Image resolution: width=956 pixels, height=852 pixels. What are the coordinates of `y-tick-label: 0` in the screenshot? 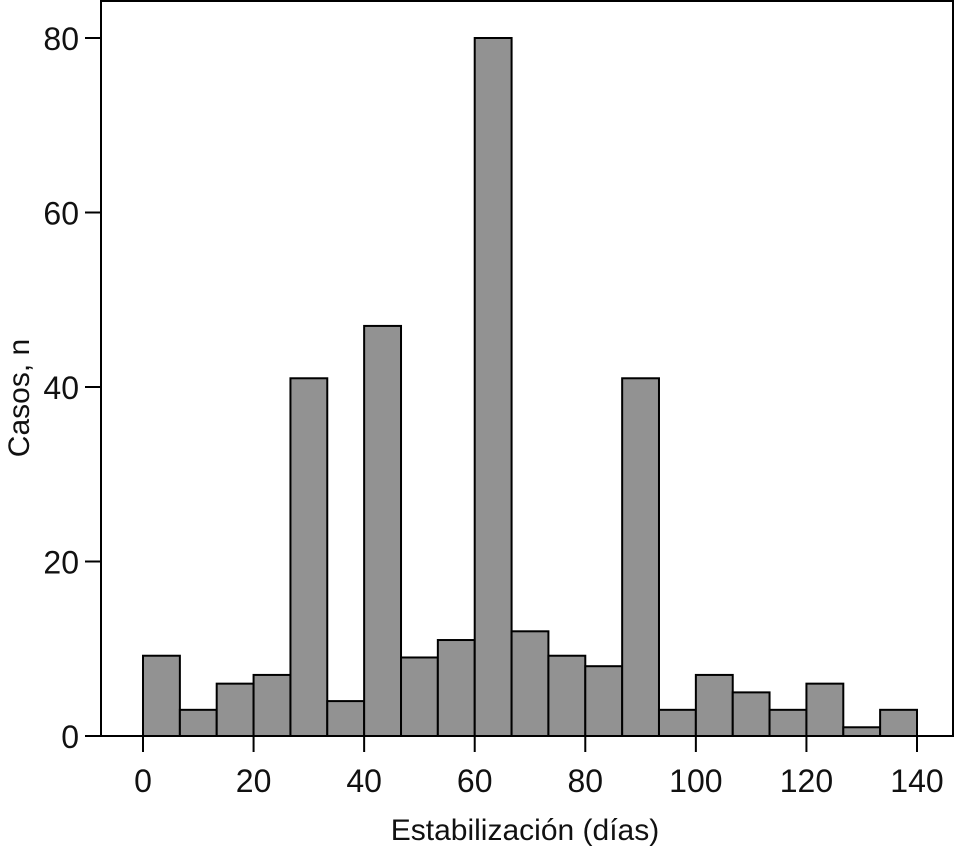 It's located at (70, 737).